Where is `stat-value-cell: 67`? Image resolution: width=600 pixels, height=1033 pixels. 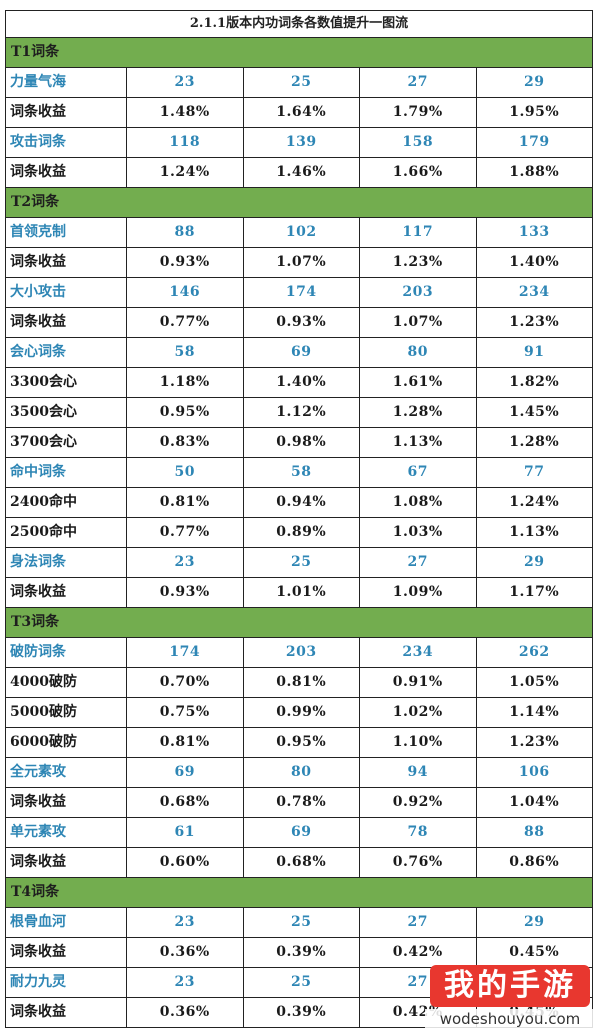 stat-value-cell: 67 is located at coordinates (418, 472).